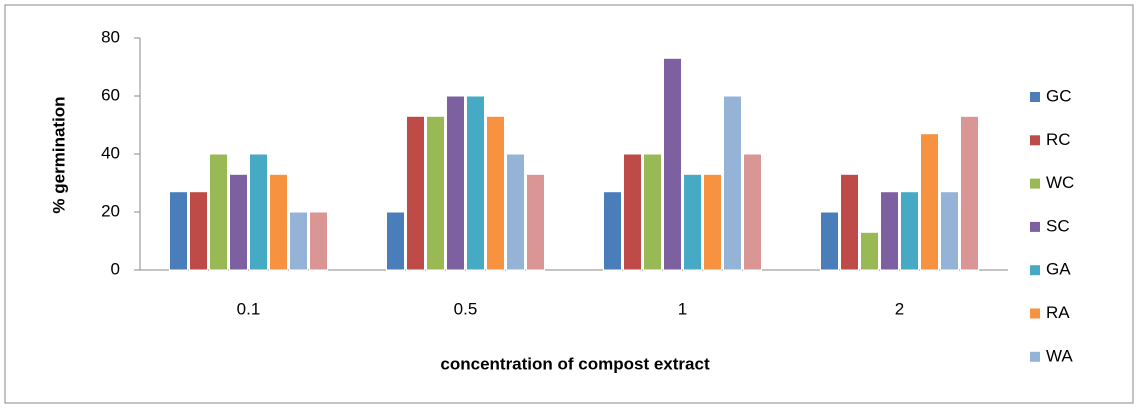 The width and height of the screenshot is (1139, 414). I want to click on y-tick-label: 20, so click(110, 210).